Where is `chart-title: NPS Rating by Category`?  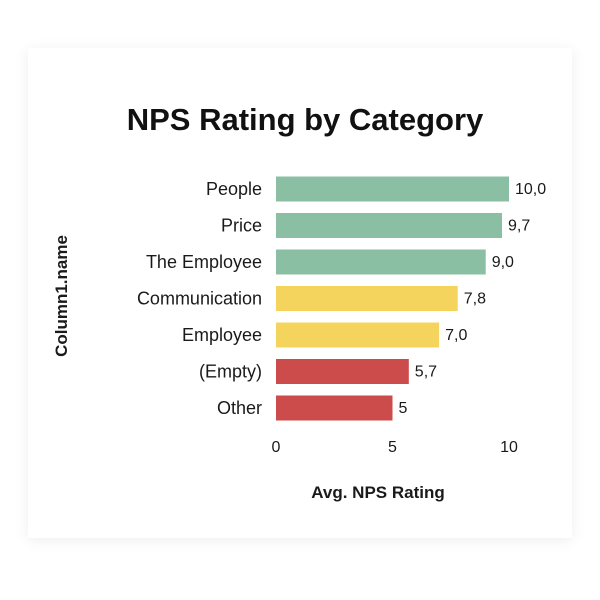 chart-title: NPS Rating by Category is located at coordinates (305, 119).